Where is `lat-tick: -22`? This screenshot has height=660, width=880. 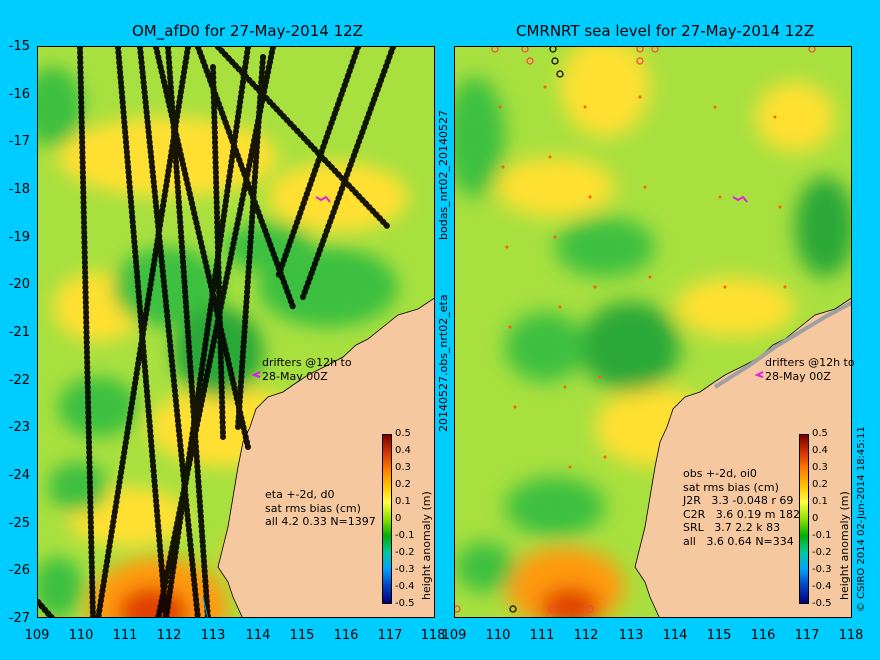 lat-tick: -22 is located at coordinates (19, 380).